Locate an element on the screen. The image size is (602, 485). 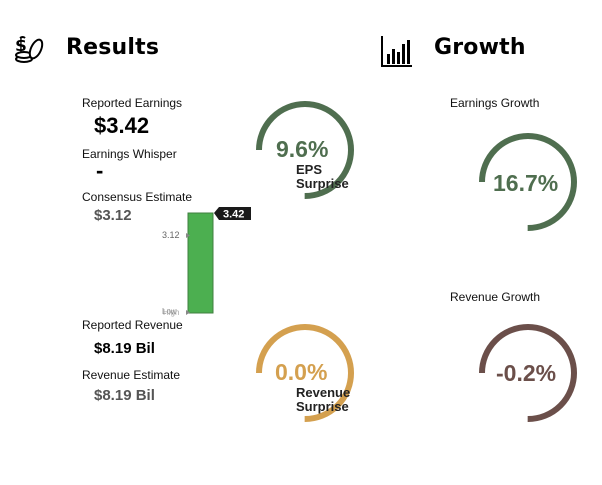
earnings-bar-chart: 3.12 Low High 3.42 is located at coordinates (206, 262).